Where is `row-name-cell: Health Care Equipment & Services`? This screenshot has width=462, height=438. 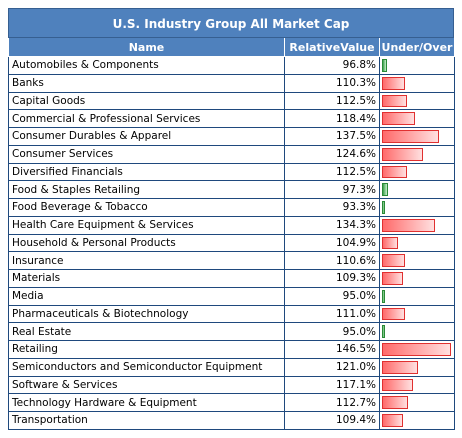
row-name-cell: Health Care Equipment & Services is located at coordinates (146, 225).